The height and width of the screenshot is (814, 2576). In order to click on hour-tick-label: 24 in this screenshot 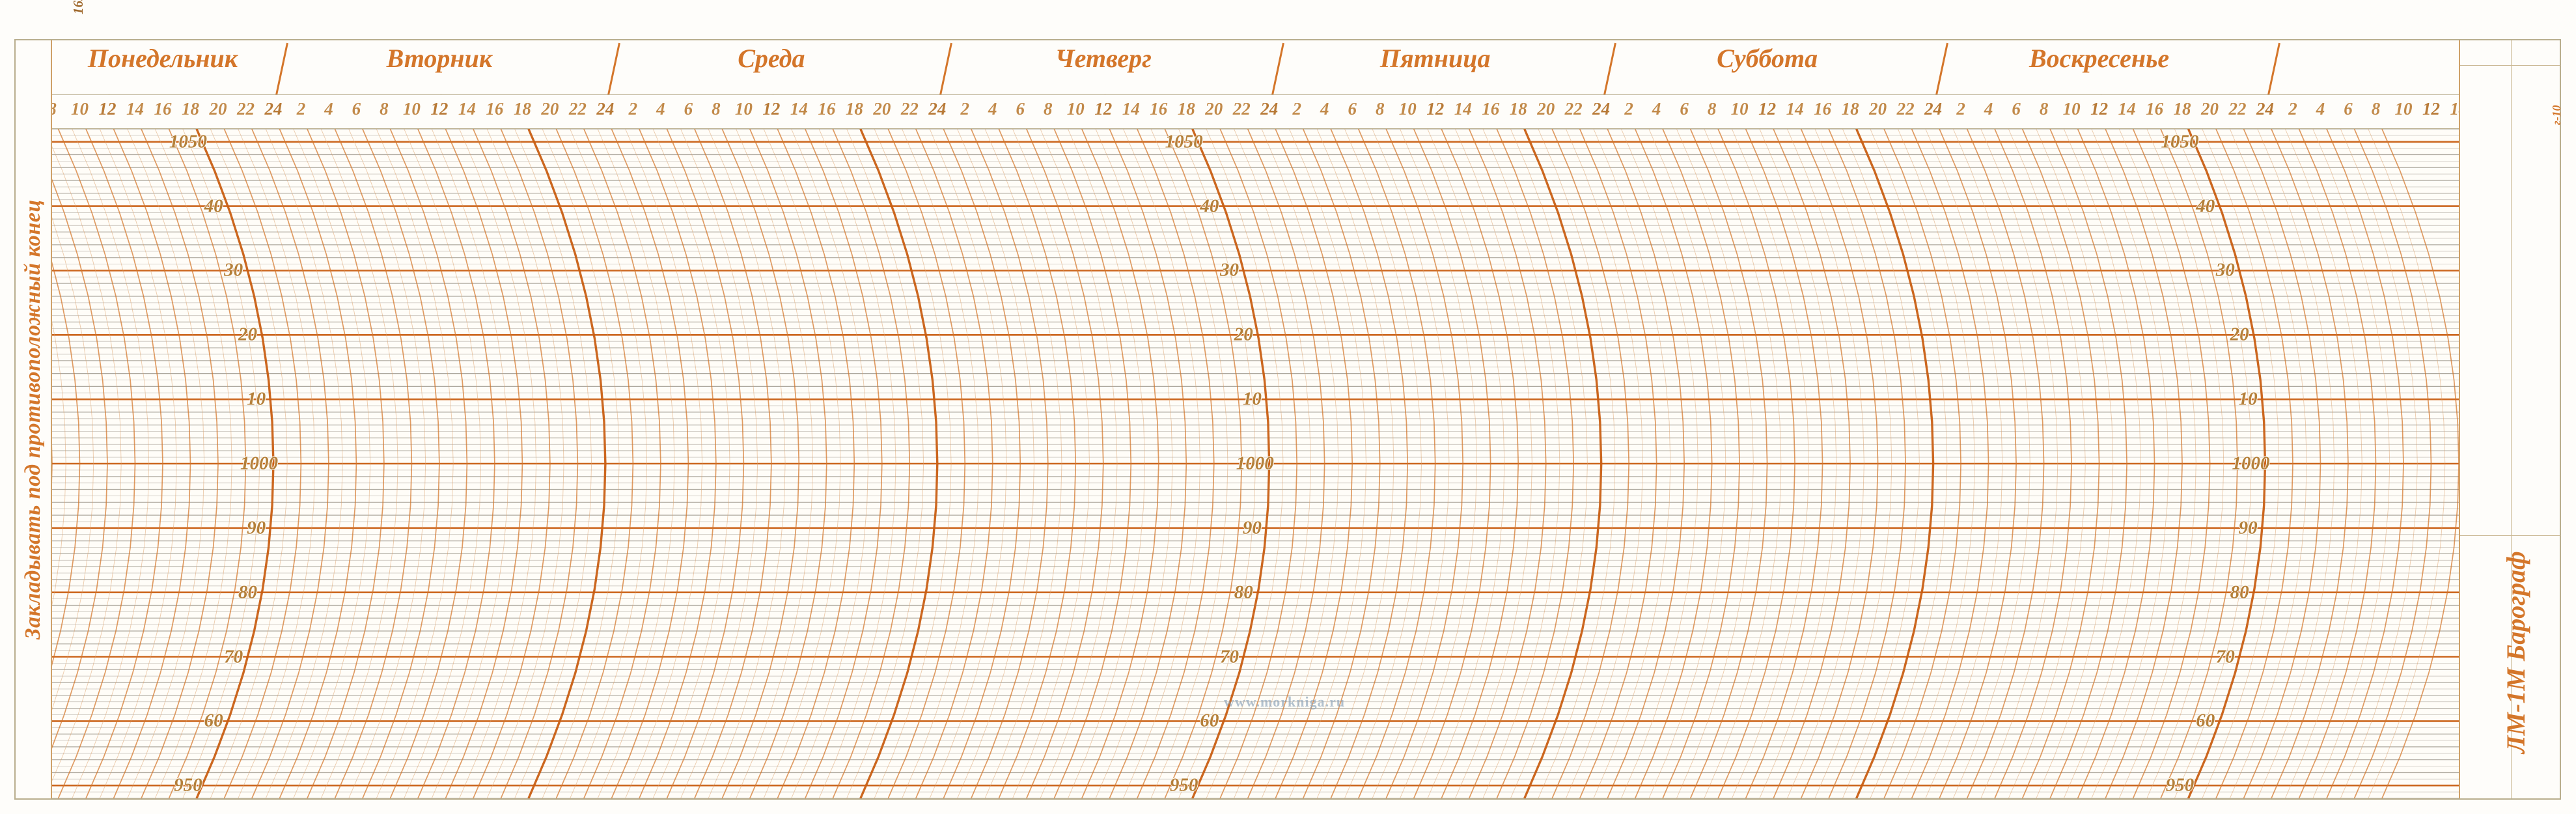, I will do `click(605, 109)`.